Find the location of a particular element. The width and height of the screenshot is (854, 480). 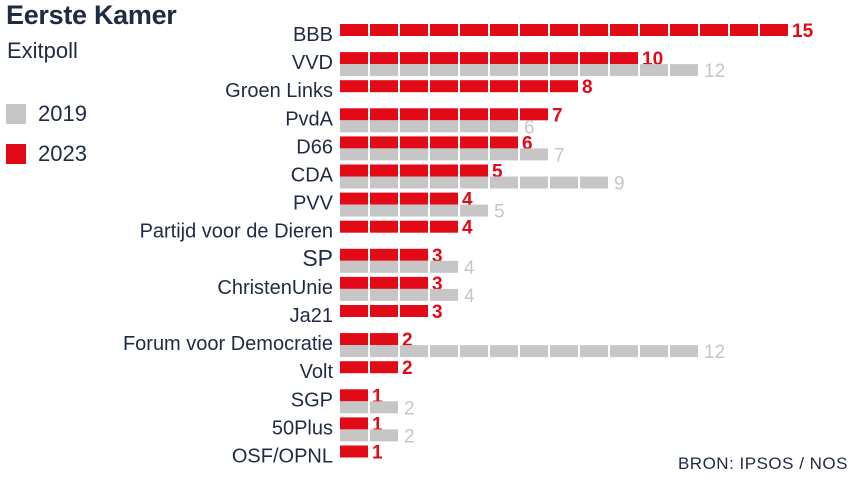

legend-label-2019: 2019 is located at coordinates (62, 113).